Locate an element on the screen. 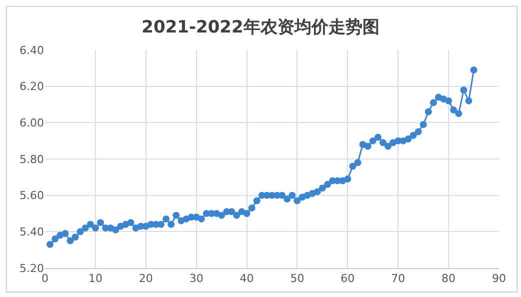 This screenshot has width=521, height=297. x-tick-label: 10 is located at coordinates (95, 279).